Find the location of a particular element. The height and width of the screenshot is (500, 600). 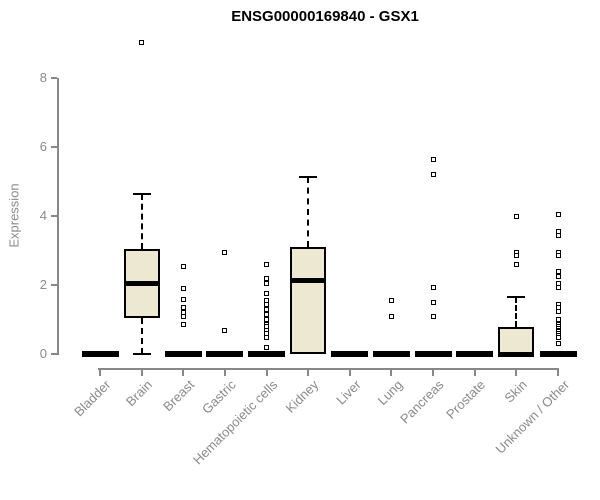

x-tick-label: Breast is located at coordinates (178, 396).